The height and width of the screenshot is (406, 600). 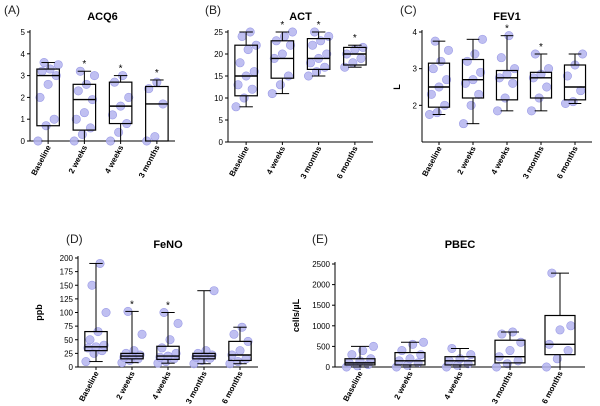 I want to click on y-tick-label: 3, so click(x=23, y=76).